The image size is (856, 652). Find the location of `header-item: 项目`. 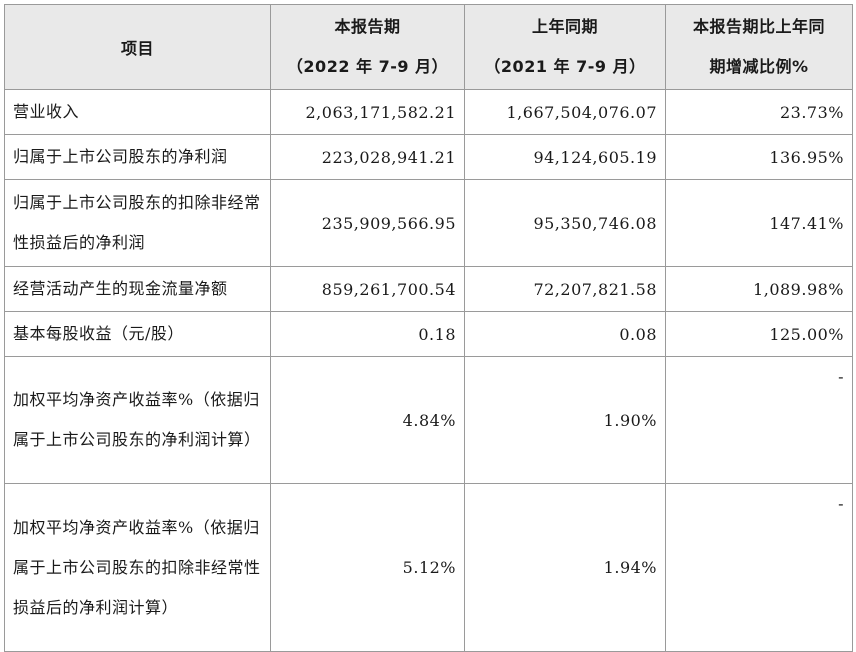

header-item: 项目 is located at coordinates (137, 47).